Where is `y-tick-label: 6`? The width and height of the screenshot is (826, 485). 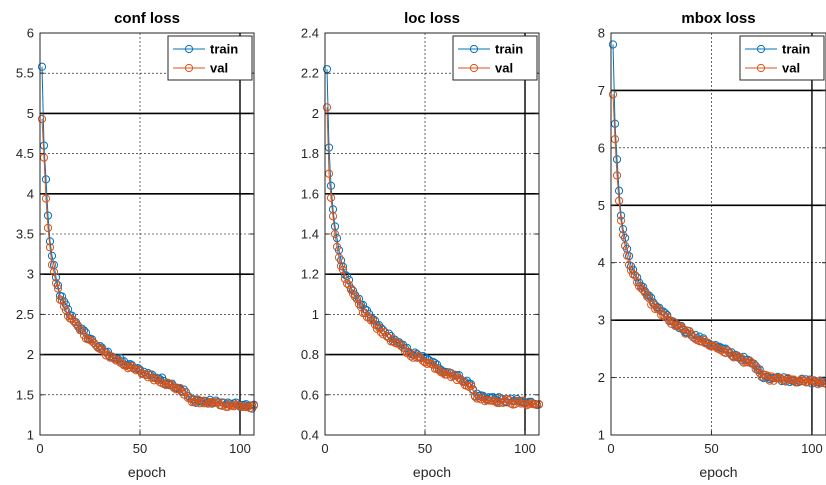
y-tick-label: 6 is located at coordinates (30, 33).